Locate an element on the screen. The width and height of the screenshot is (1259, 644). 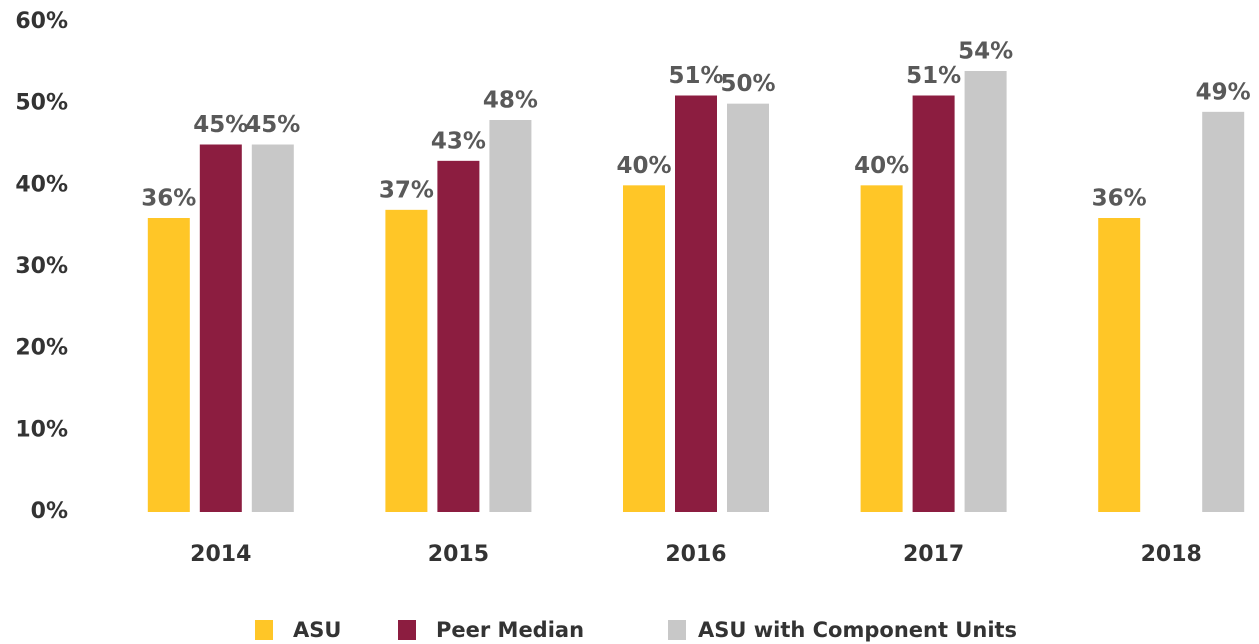
x-tick-label: 2017 is located at coordinates (933, 554).